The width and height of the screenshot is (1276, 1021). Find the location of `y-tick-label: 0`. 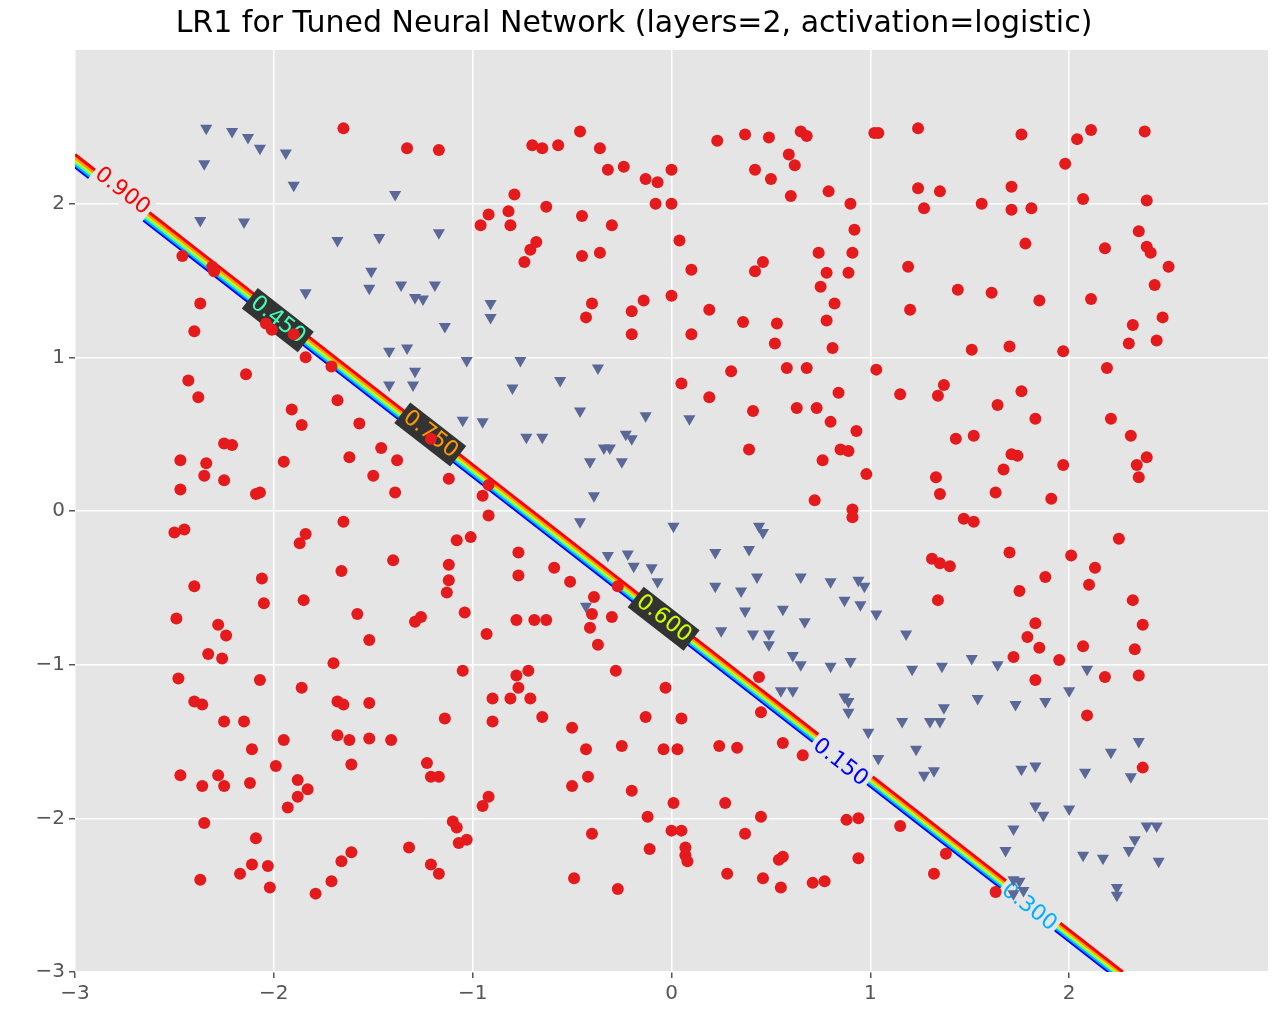

y-tick-label: 0 is located at coordinates (58, 509).